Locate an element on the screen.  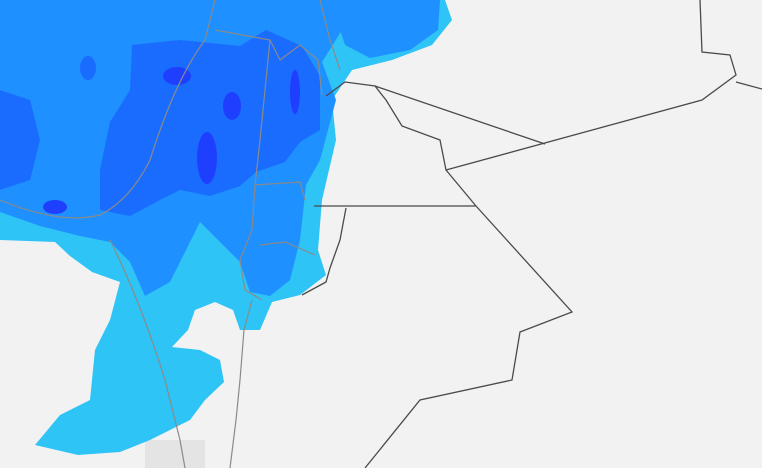
tile-patch is located at coordinates (175, 454).